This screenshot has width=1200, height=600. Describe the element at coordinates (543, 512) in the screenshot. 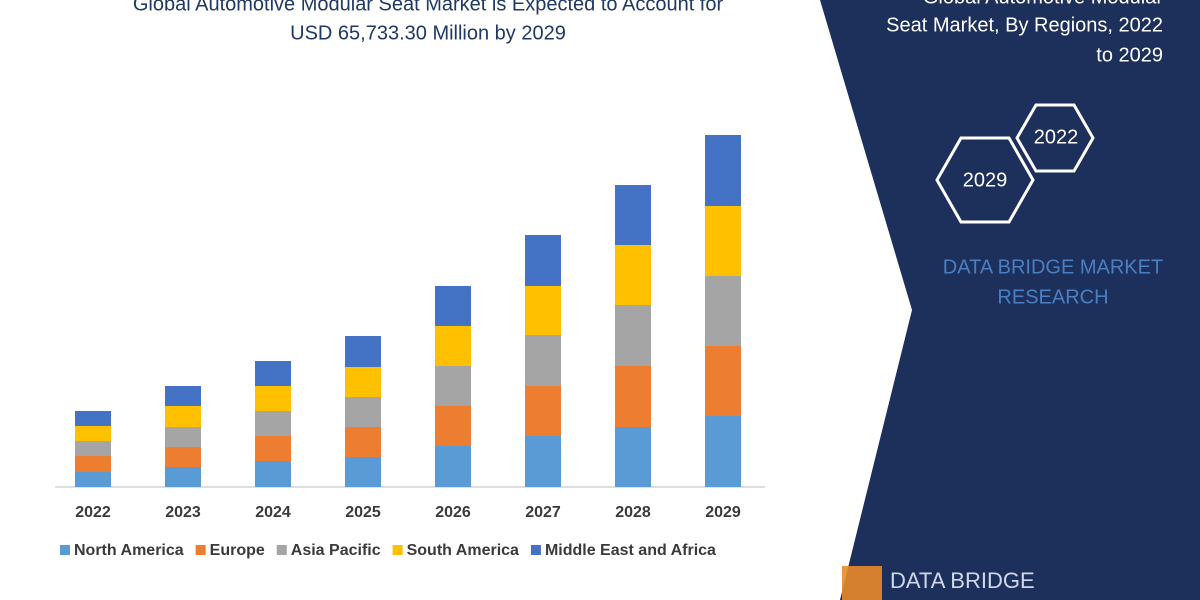

I see `x-tick-label: 2027` at that location.